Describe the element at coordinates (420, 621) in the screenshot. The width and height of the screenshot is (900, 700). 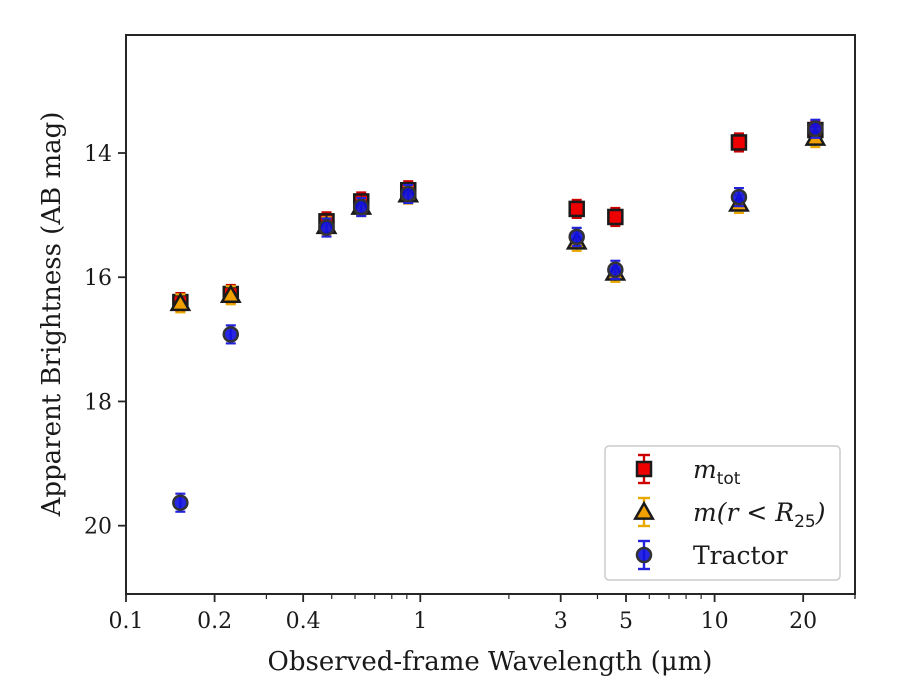
I see `x-tick-label: 1` at that location.